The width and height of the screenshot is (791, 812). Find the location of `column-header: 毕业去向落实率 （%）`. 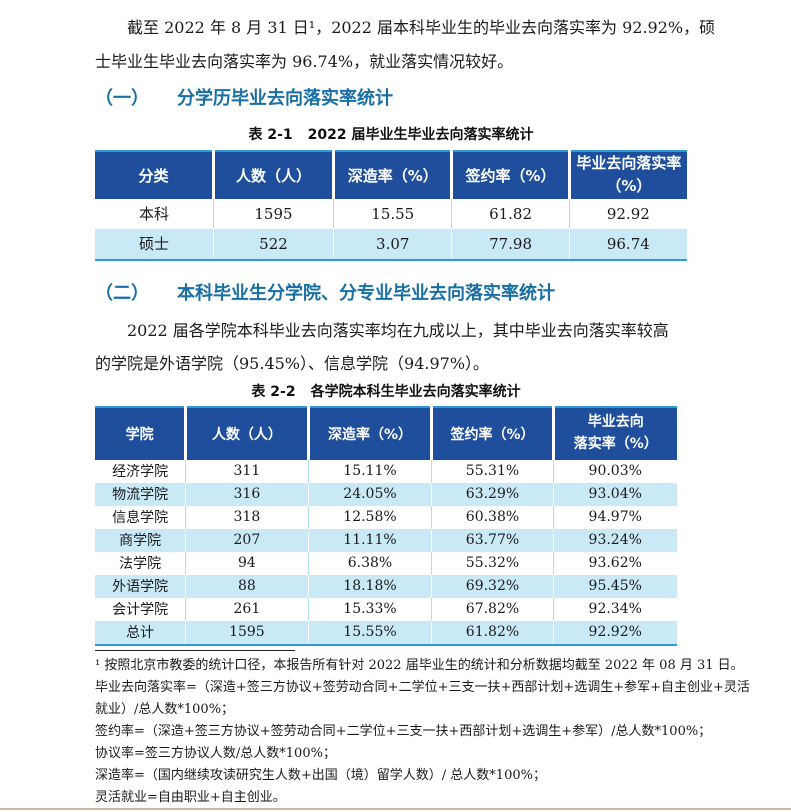

column-header: 毕业去向落实率 （%） is located at coordinates (627, 175).